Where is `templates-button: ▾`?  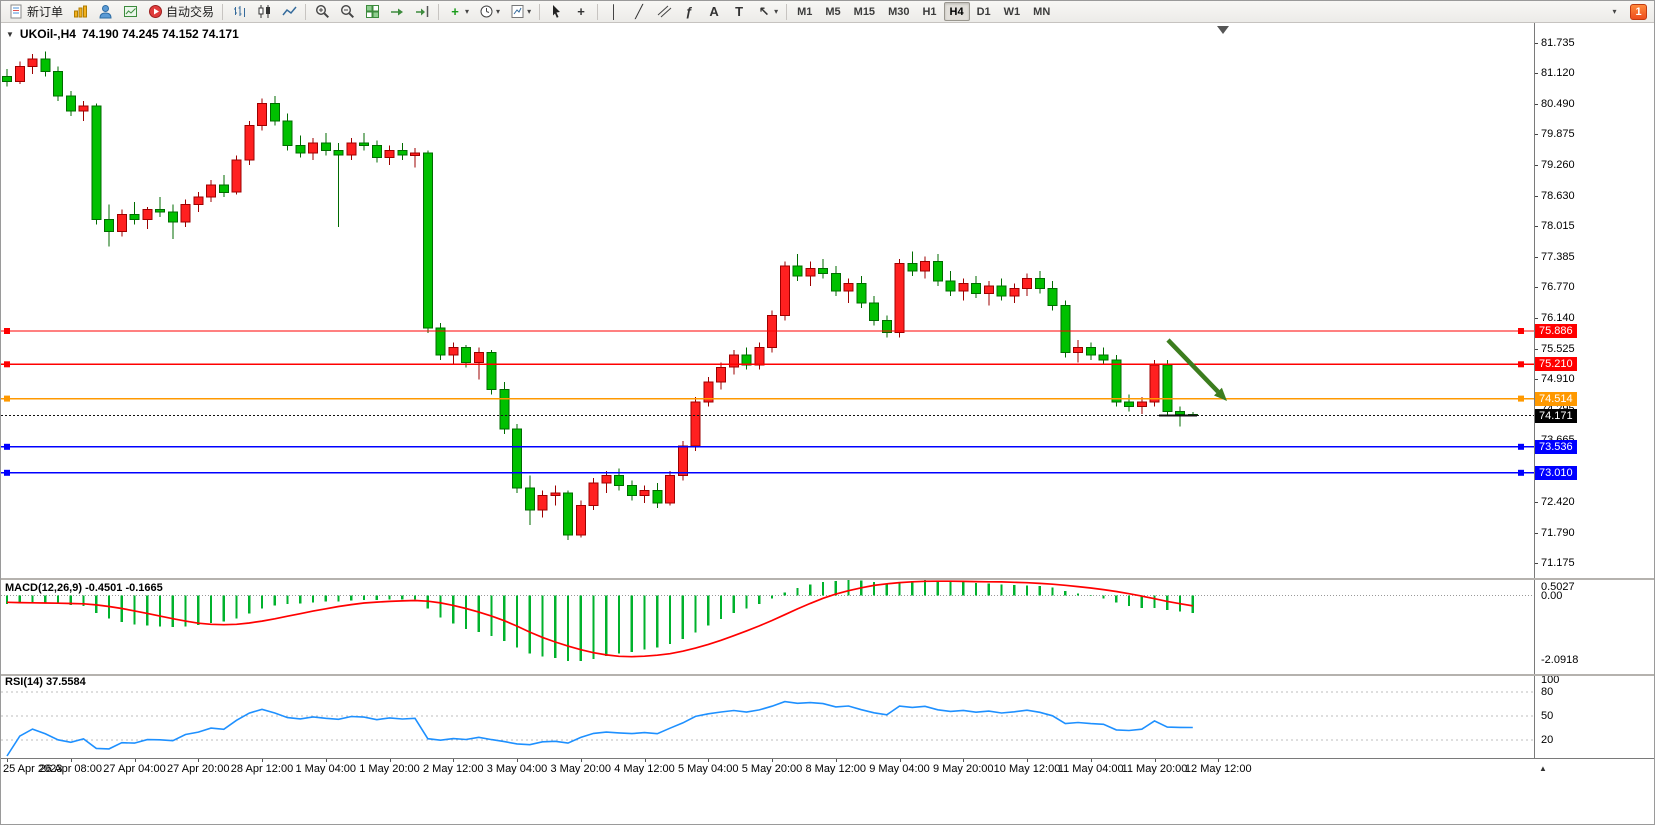
templates-button: ▾ is located at coordinates (520, 12).